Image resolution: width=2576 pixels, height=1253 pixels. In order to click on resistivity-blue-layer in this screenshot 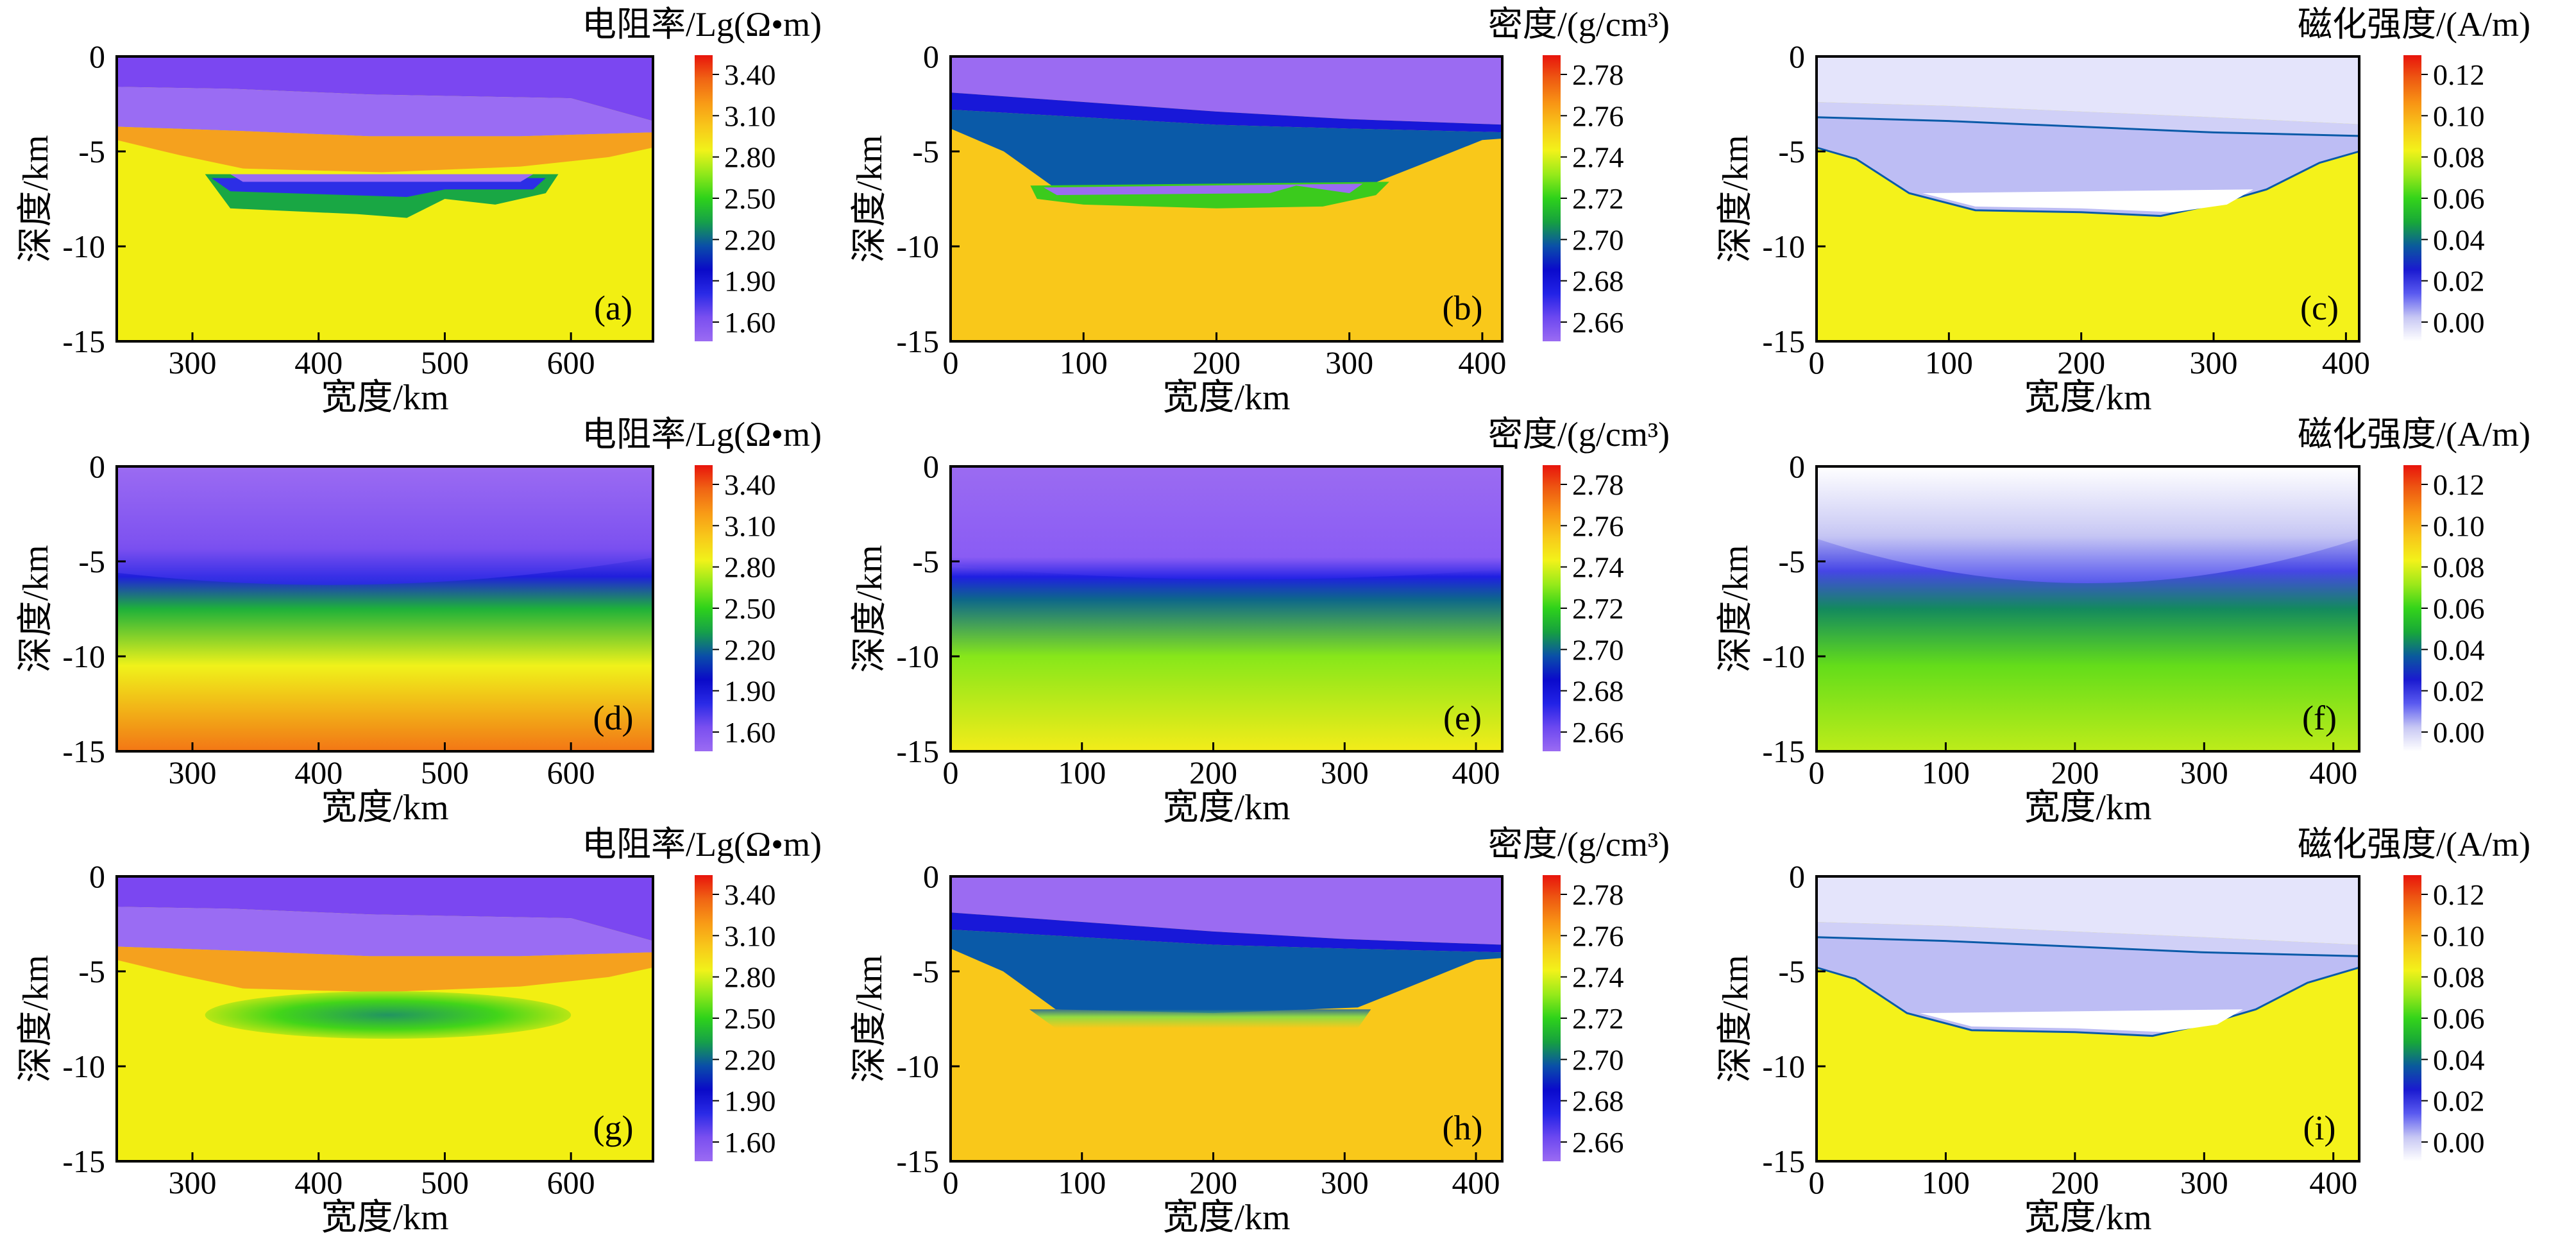, I will do `click(378, 188)`.